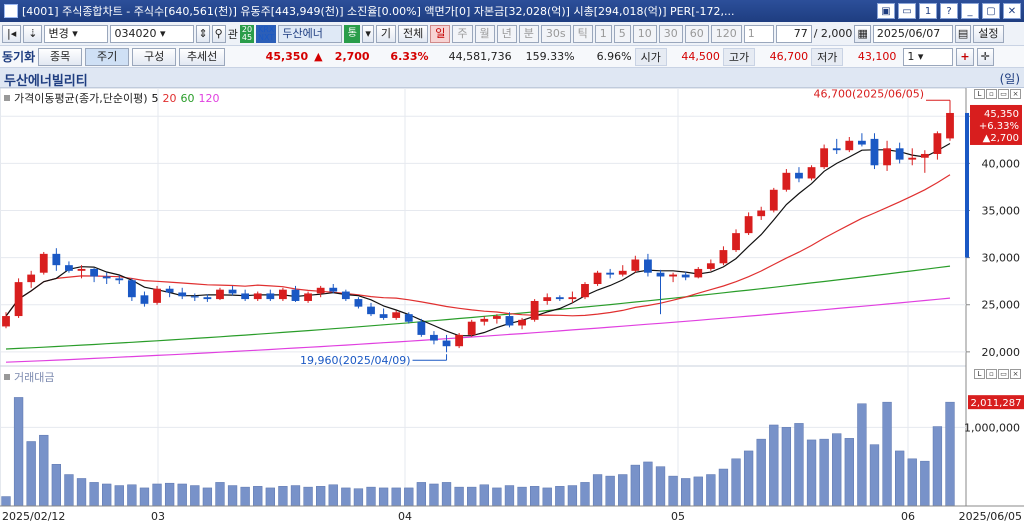 Image resolution: width=1024 pixels, height=526 pixels. What do you see at coordinates (1001, 352) in the screenshot?
I see `y-tick-label: 20,000` at bounding box center [1001, 352].